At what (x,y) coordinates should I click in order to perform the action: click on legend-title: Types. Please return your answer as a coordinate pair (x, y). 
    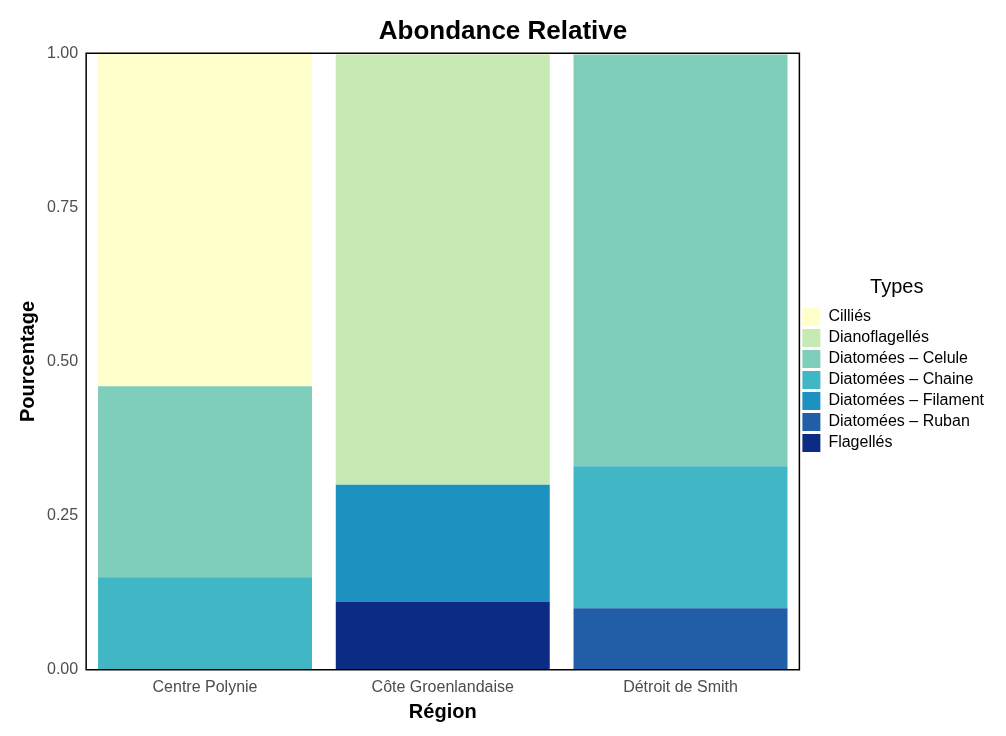
    Looking at the image, I should click on (897, 285).